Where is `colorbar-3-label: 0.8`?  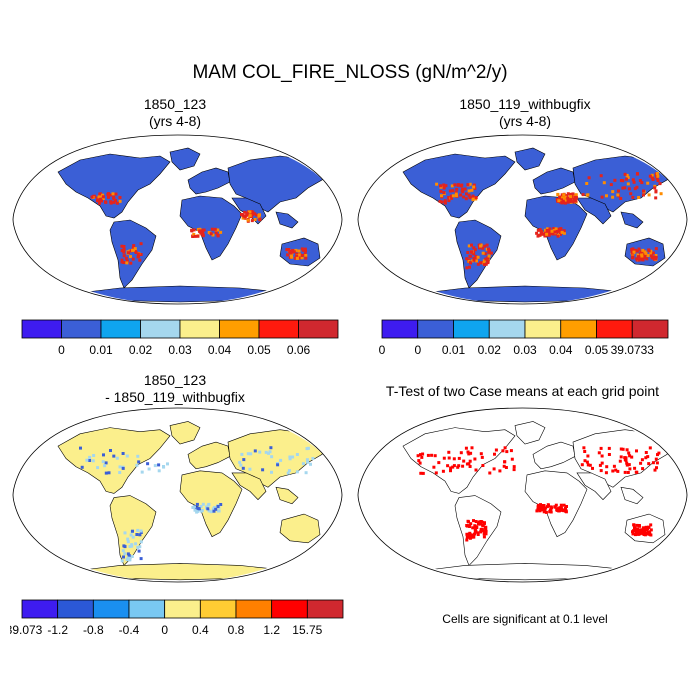 colorbar-3-label: 0.8 is located at coordinates (236, 630).